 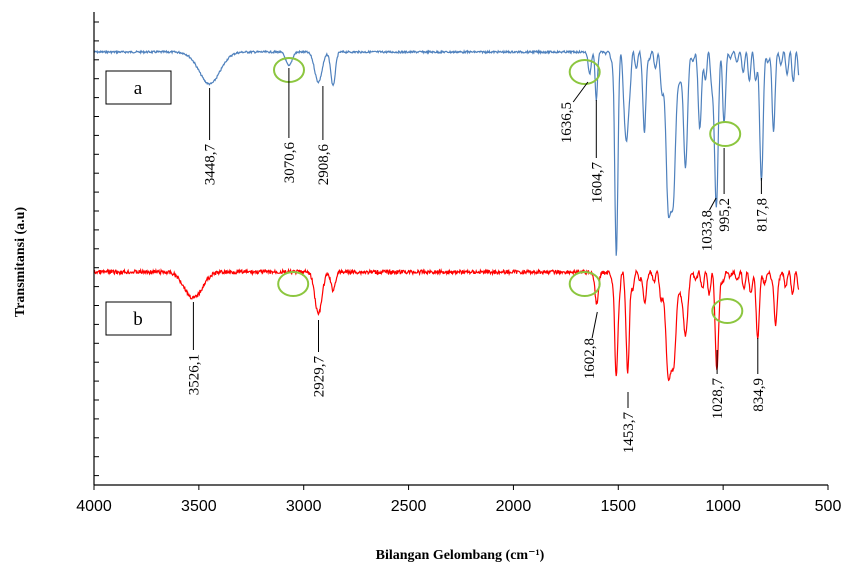 What do you see at coordinates (94, 506) in the screenshot?
I see `x-tick-label: 4000` at bounding box center [94, 506].